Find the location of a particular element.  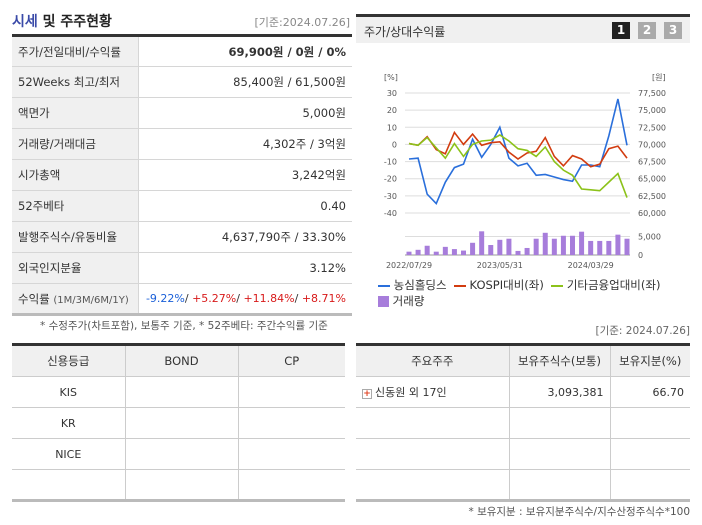

table-row: NICE is located at coordinates (178, 454).